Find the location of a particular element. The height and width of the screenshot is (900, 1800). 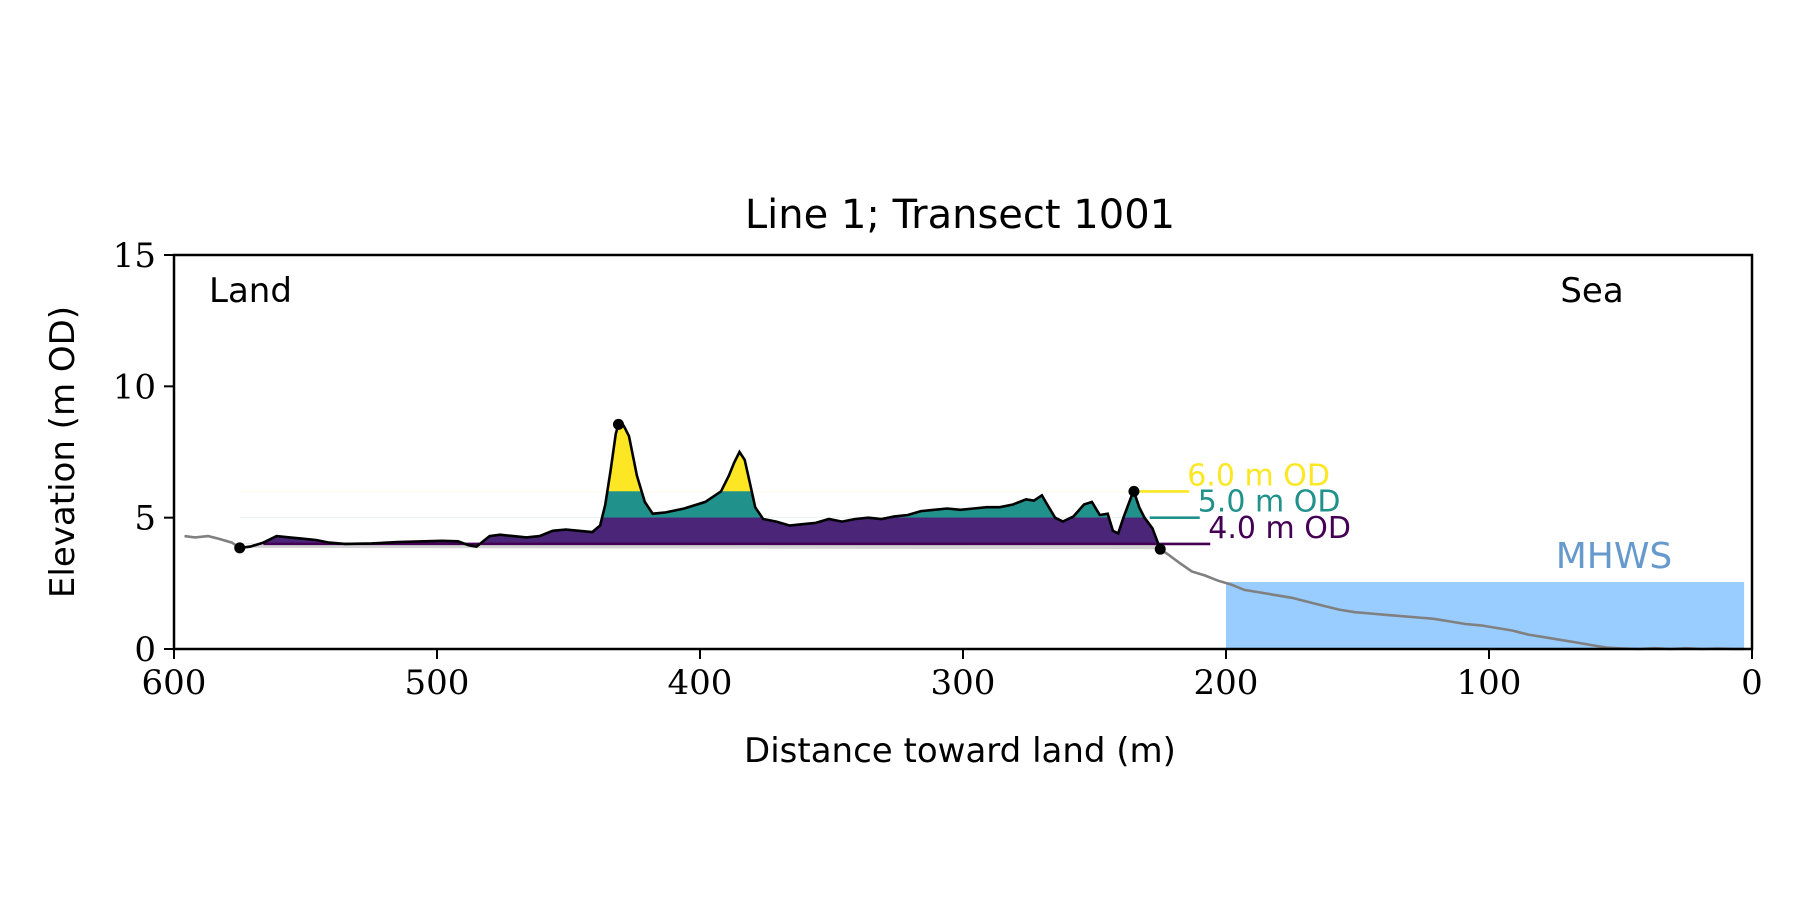

x-tick-label: 200 is located at coordinates (1226, 683).